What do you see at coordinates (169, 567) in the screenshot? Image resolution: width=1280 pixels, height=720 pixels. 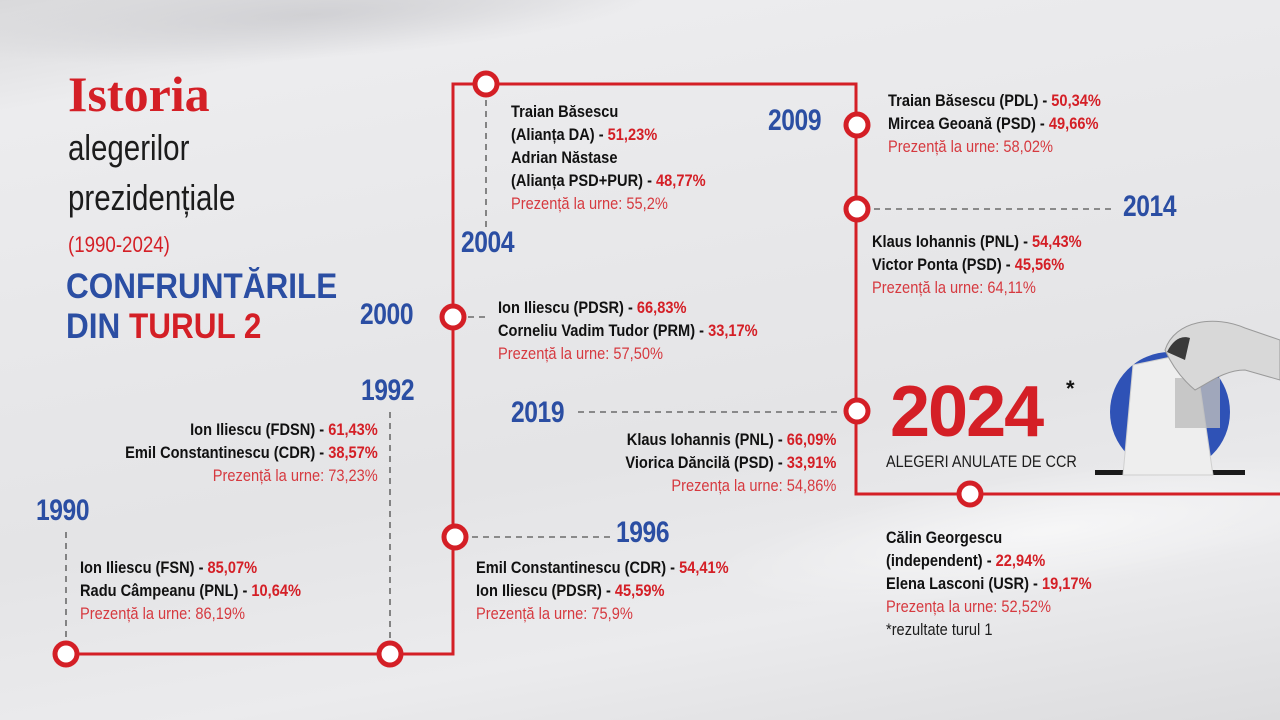 I see `candidate-1: Ion Iliescu (FSN) - 85,07%` at bounding box center [169, 567].